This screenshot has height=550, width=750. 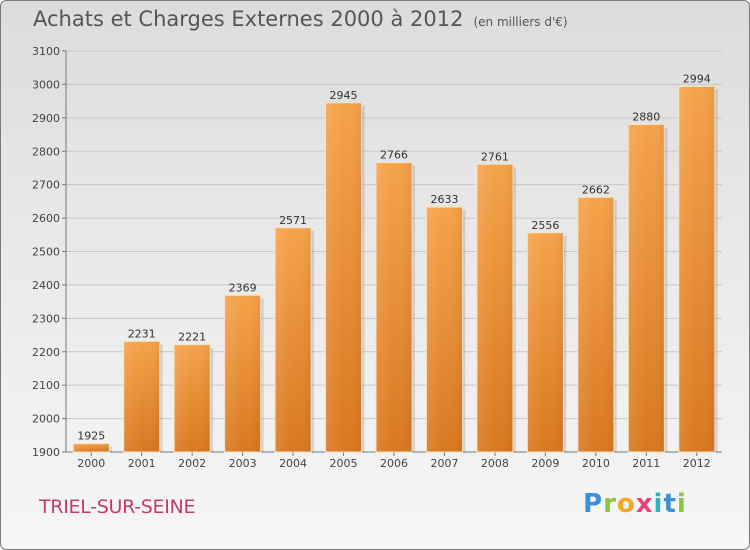 I want to click on chart-title-text: Achats et Charges Externes 2000 à 2012, so click(x=248, y=19).